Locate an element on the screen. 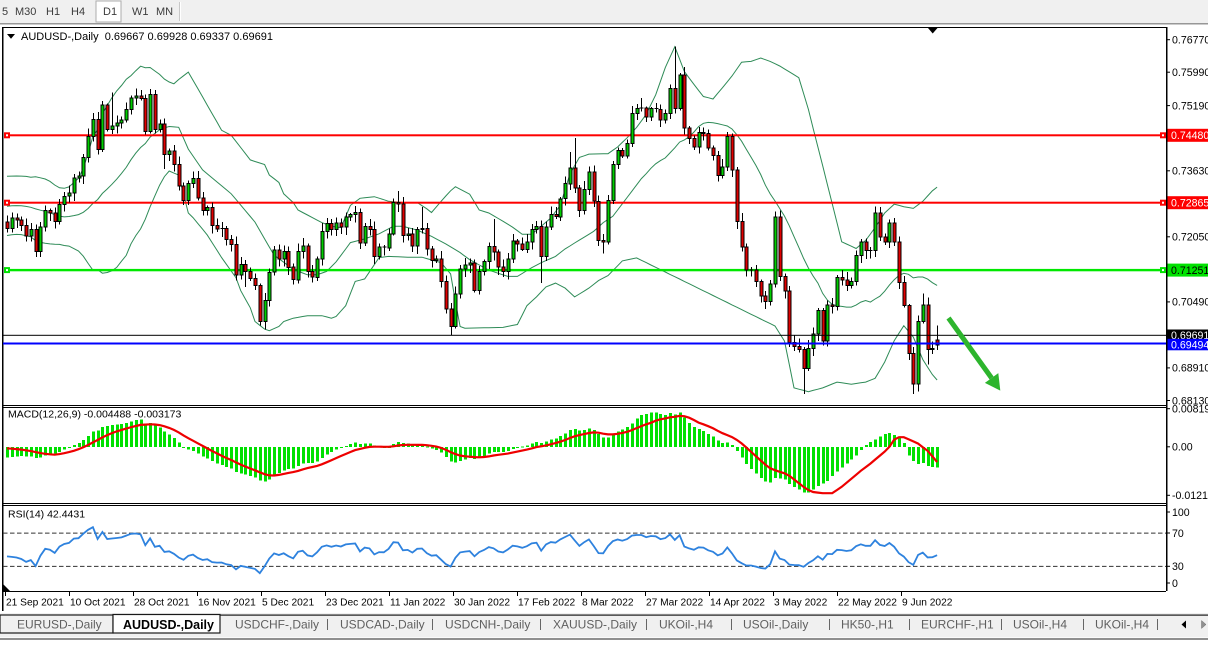  svg-text: 0.008197 is located at coordinates (1190, 410).